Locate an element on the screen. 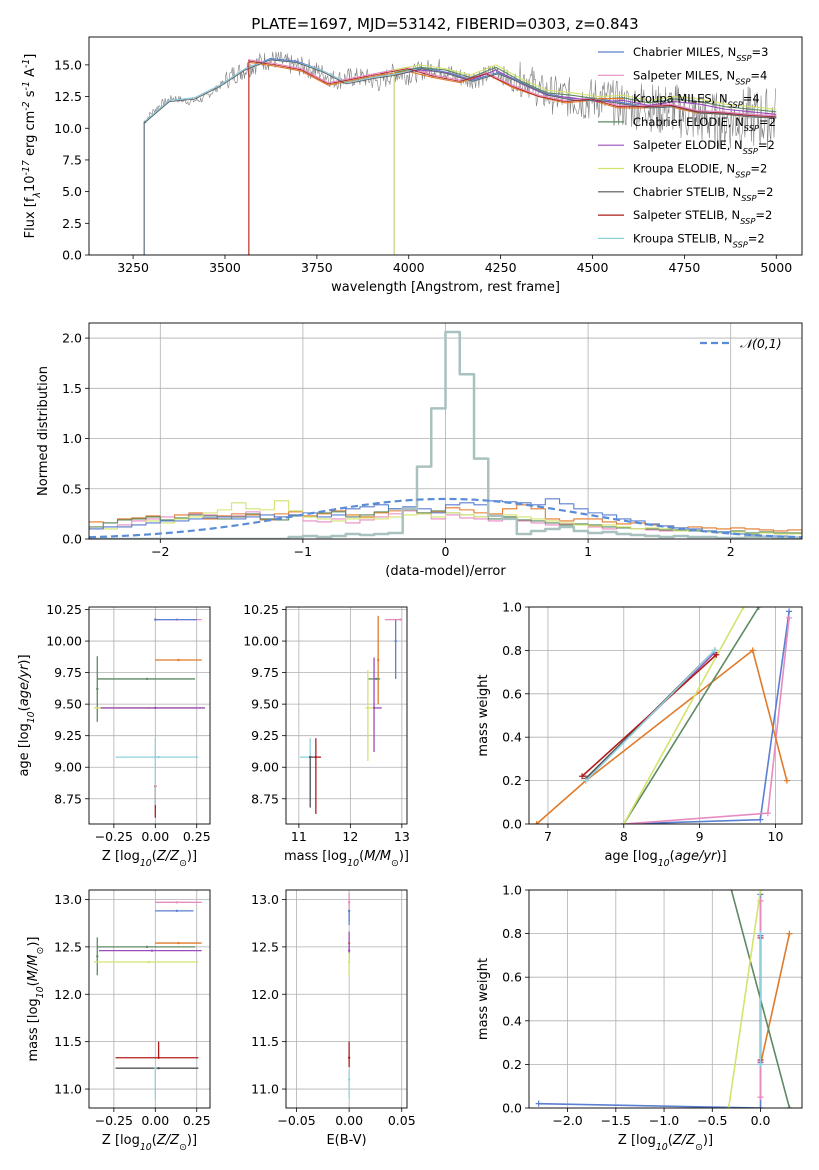 The image size is (819, 1170). residuals-xtick-label: 1 is located at coordinates (588, 551).